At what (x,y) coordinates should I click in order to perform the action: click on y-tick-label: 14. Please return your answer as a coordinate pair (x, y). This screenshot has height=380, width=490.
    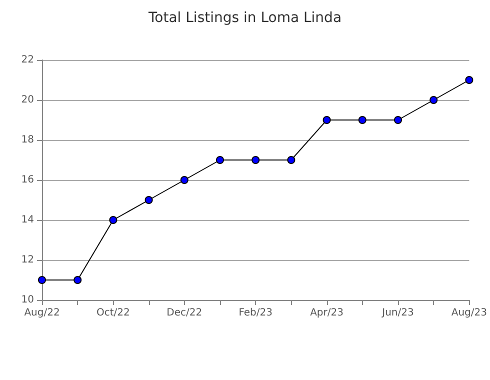
    Looking at the image, I should click on (27, 220).